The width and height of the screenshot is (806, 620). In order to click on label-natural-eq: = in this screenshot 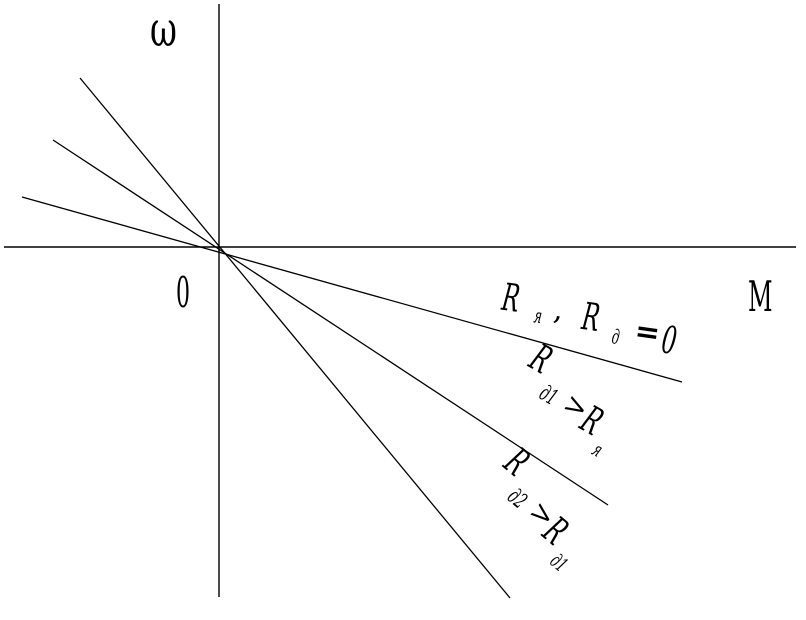, I will do `click(647, 333)`.